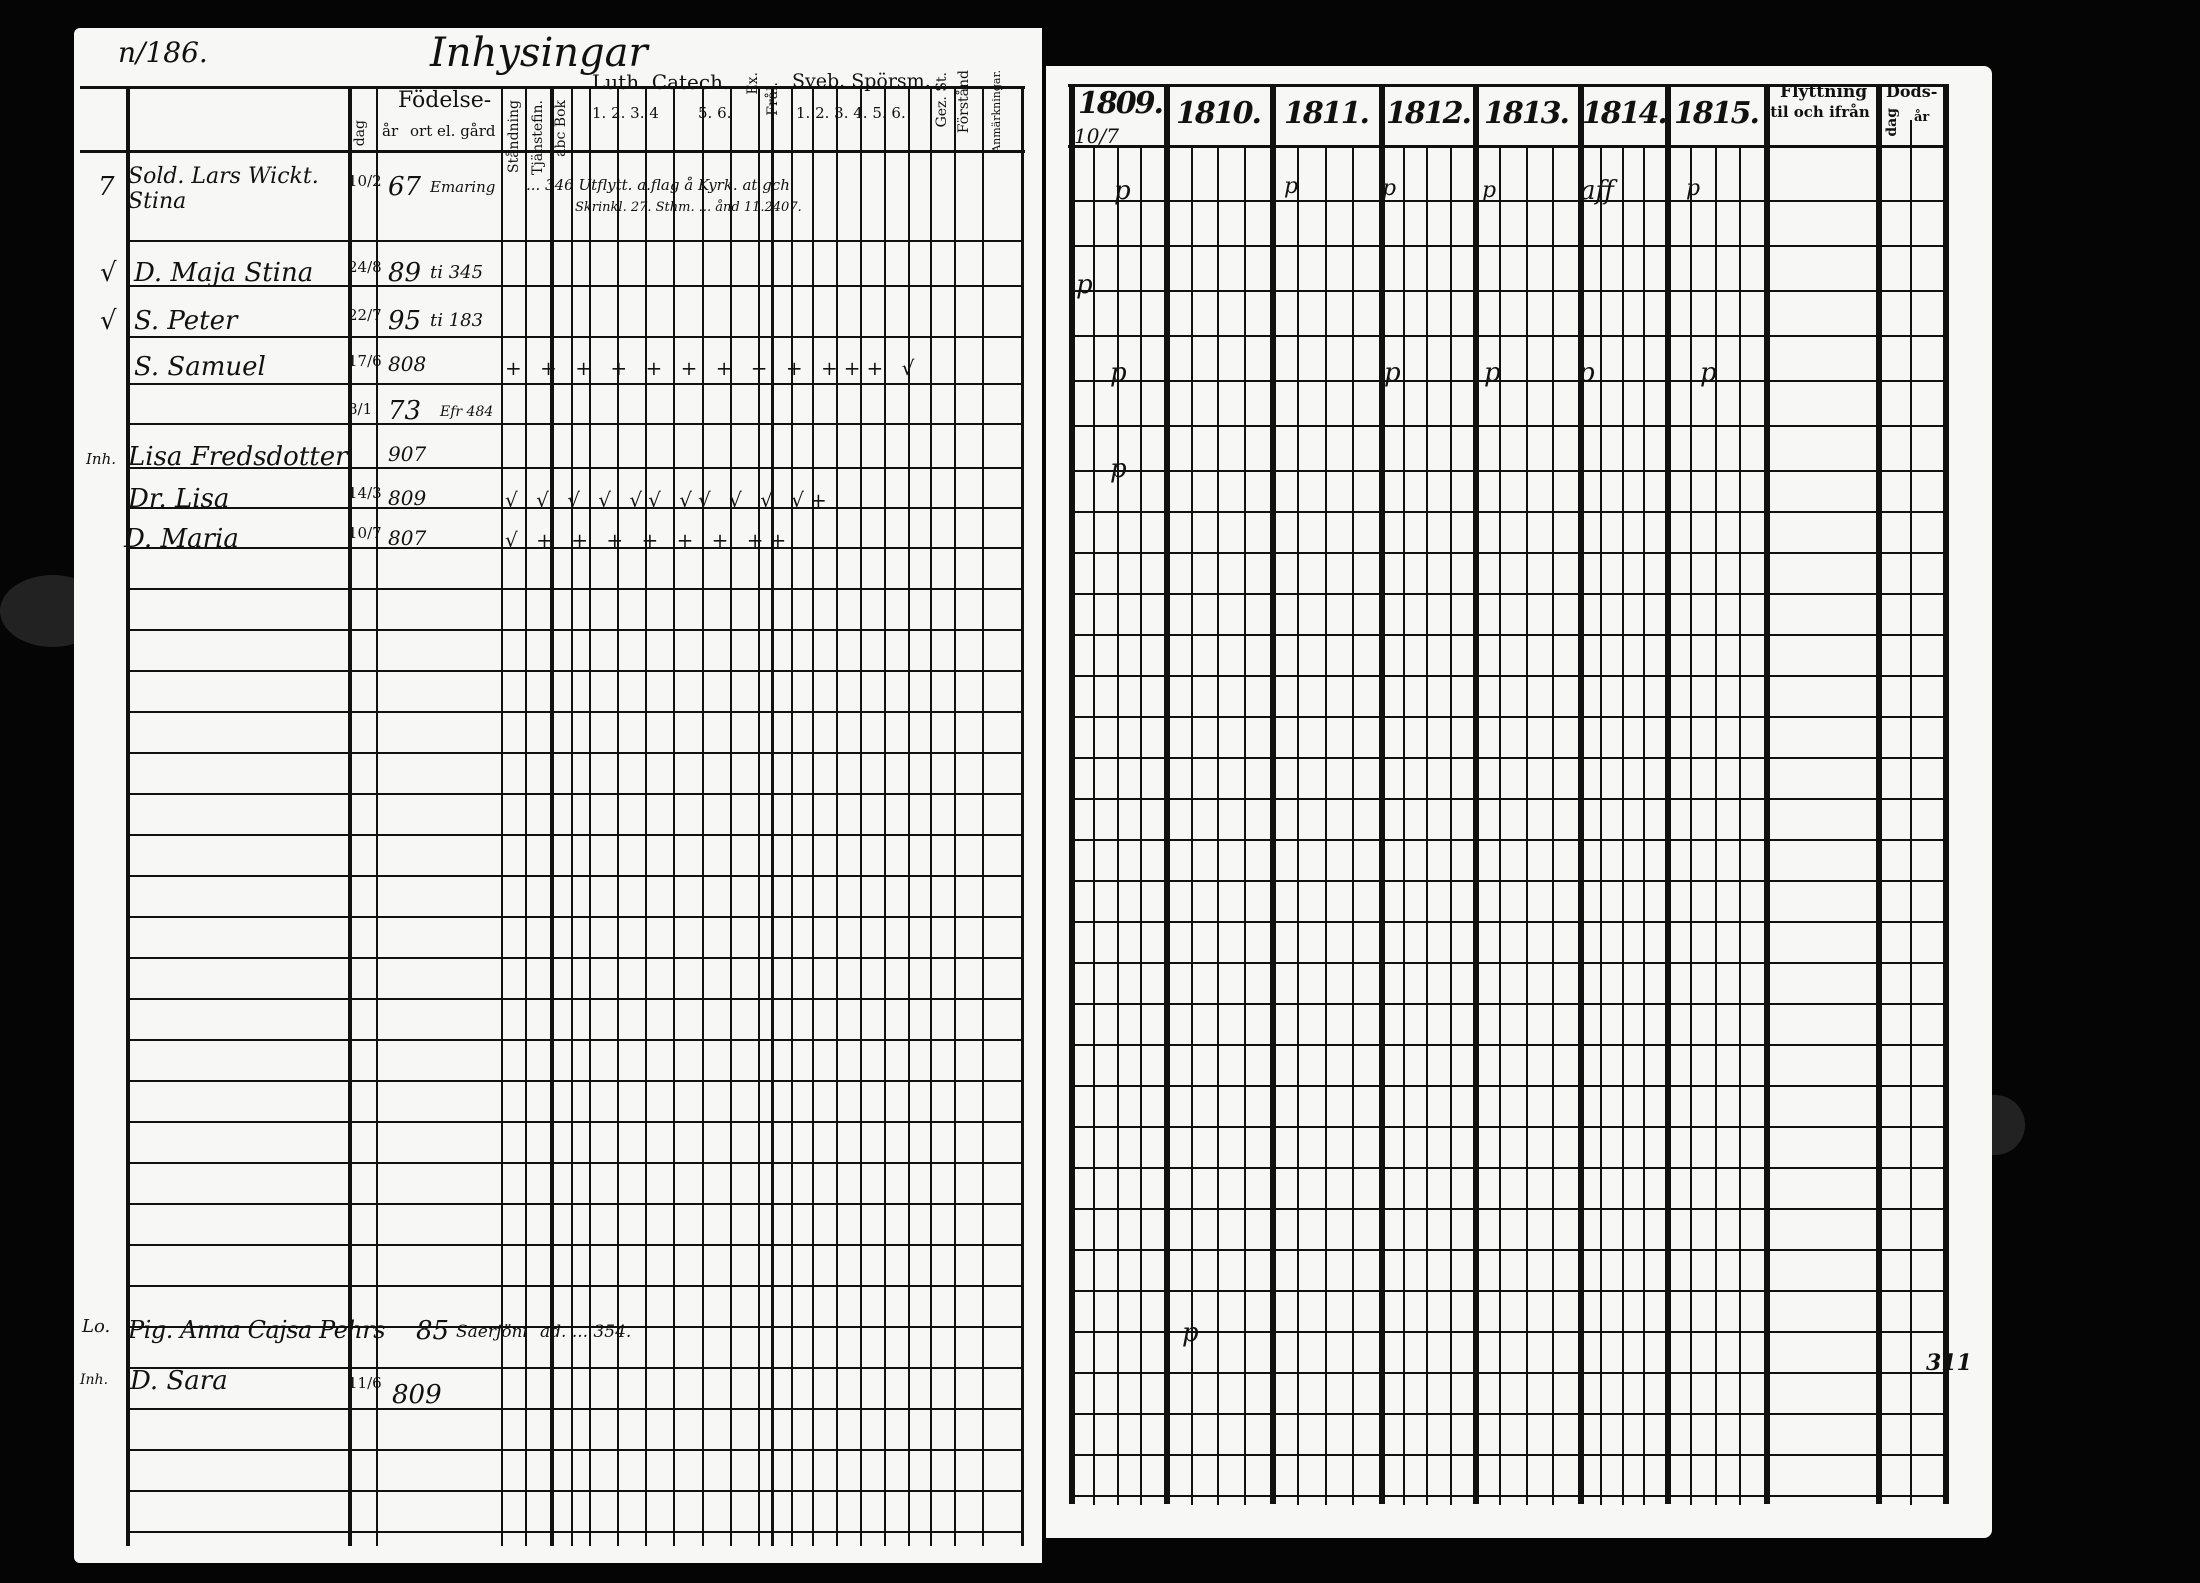 This screenshot has width=2200, height=1583. Describe the element at coordinates (753, 83) in the screenshot. I see `header-col-a: Ex.` at that location.